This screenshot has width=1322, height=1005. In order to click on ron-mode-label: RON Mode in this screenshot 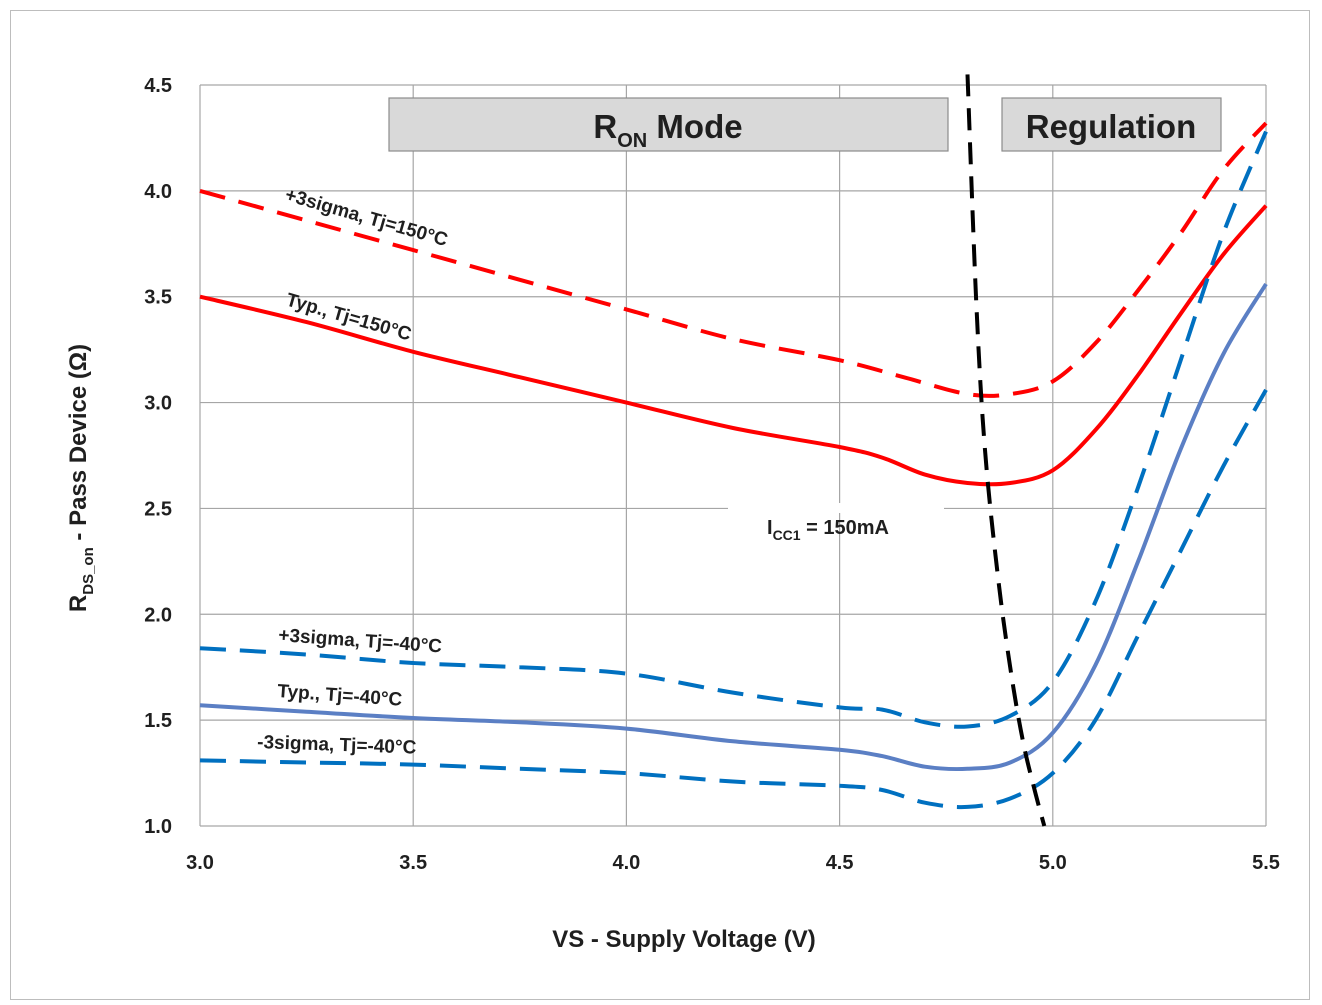, I will do `click(667, 130)`.